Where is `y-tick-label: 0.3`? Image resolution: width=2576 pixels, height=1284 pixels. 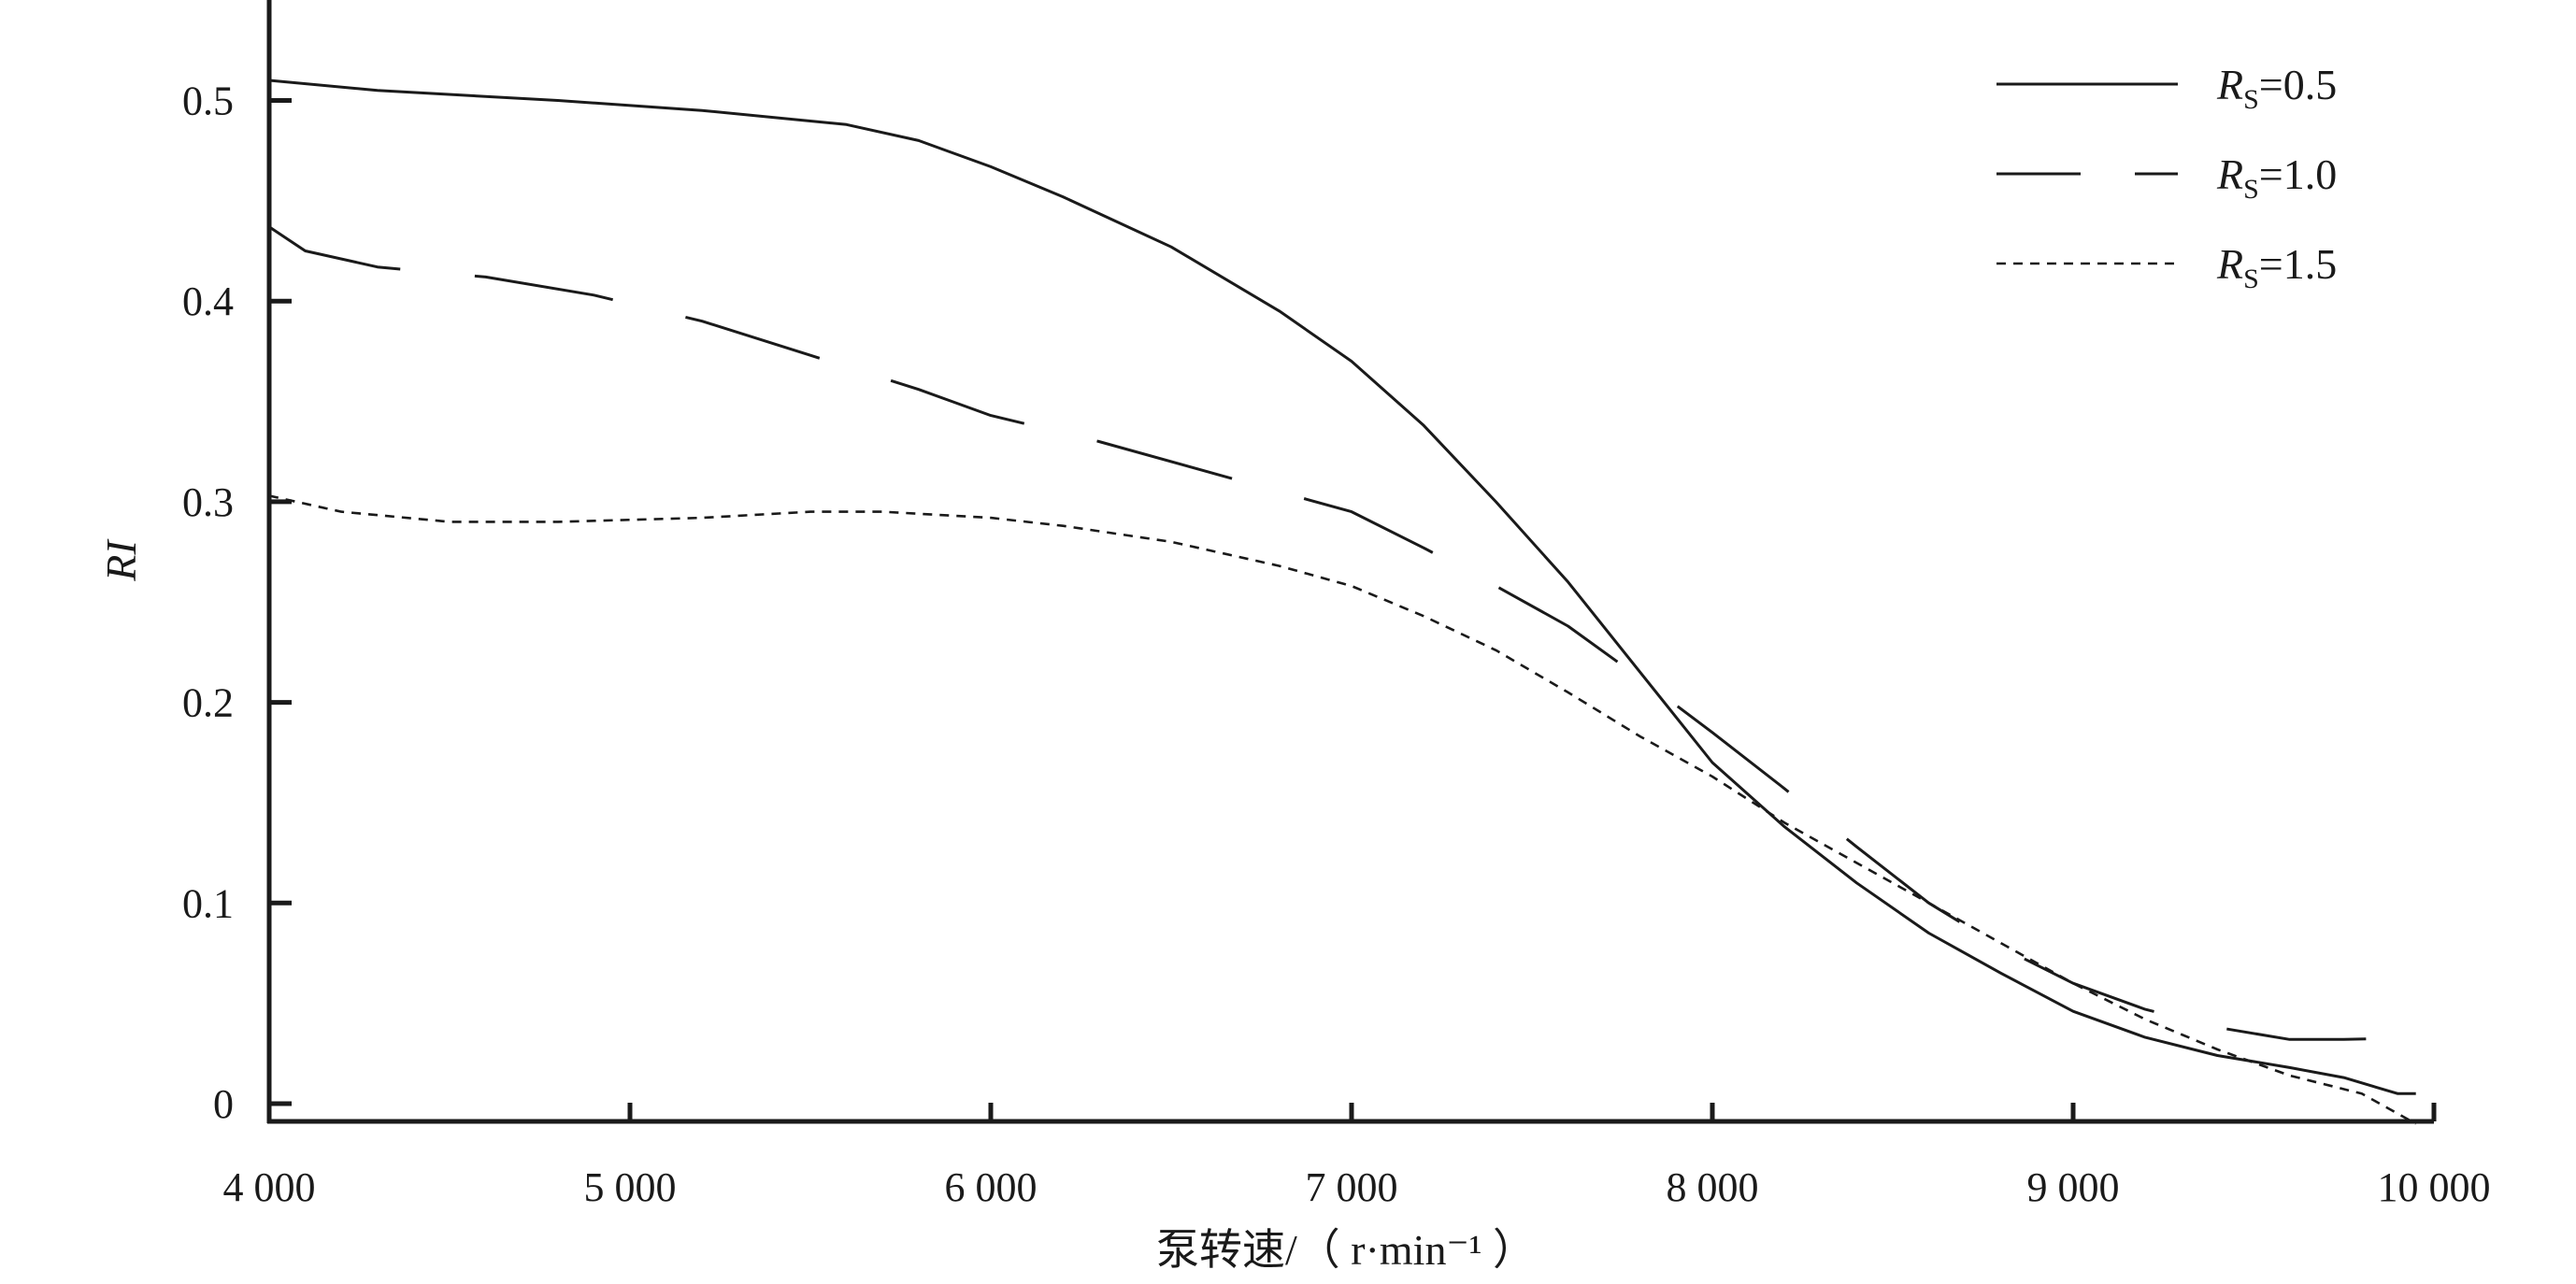 y-tick-label: 0.3 is located at coordinates (208, 502).